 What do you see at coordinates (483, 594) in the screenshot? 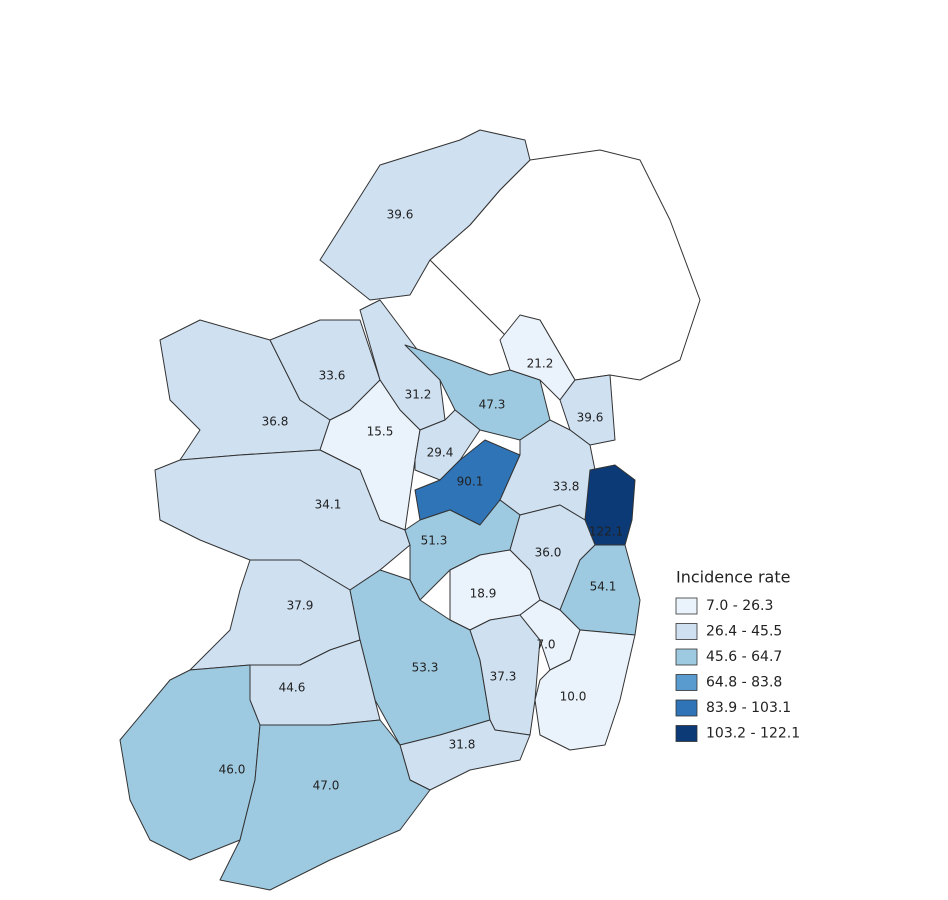
I see `region-value: 18.9` at bounding box center [483, 594].